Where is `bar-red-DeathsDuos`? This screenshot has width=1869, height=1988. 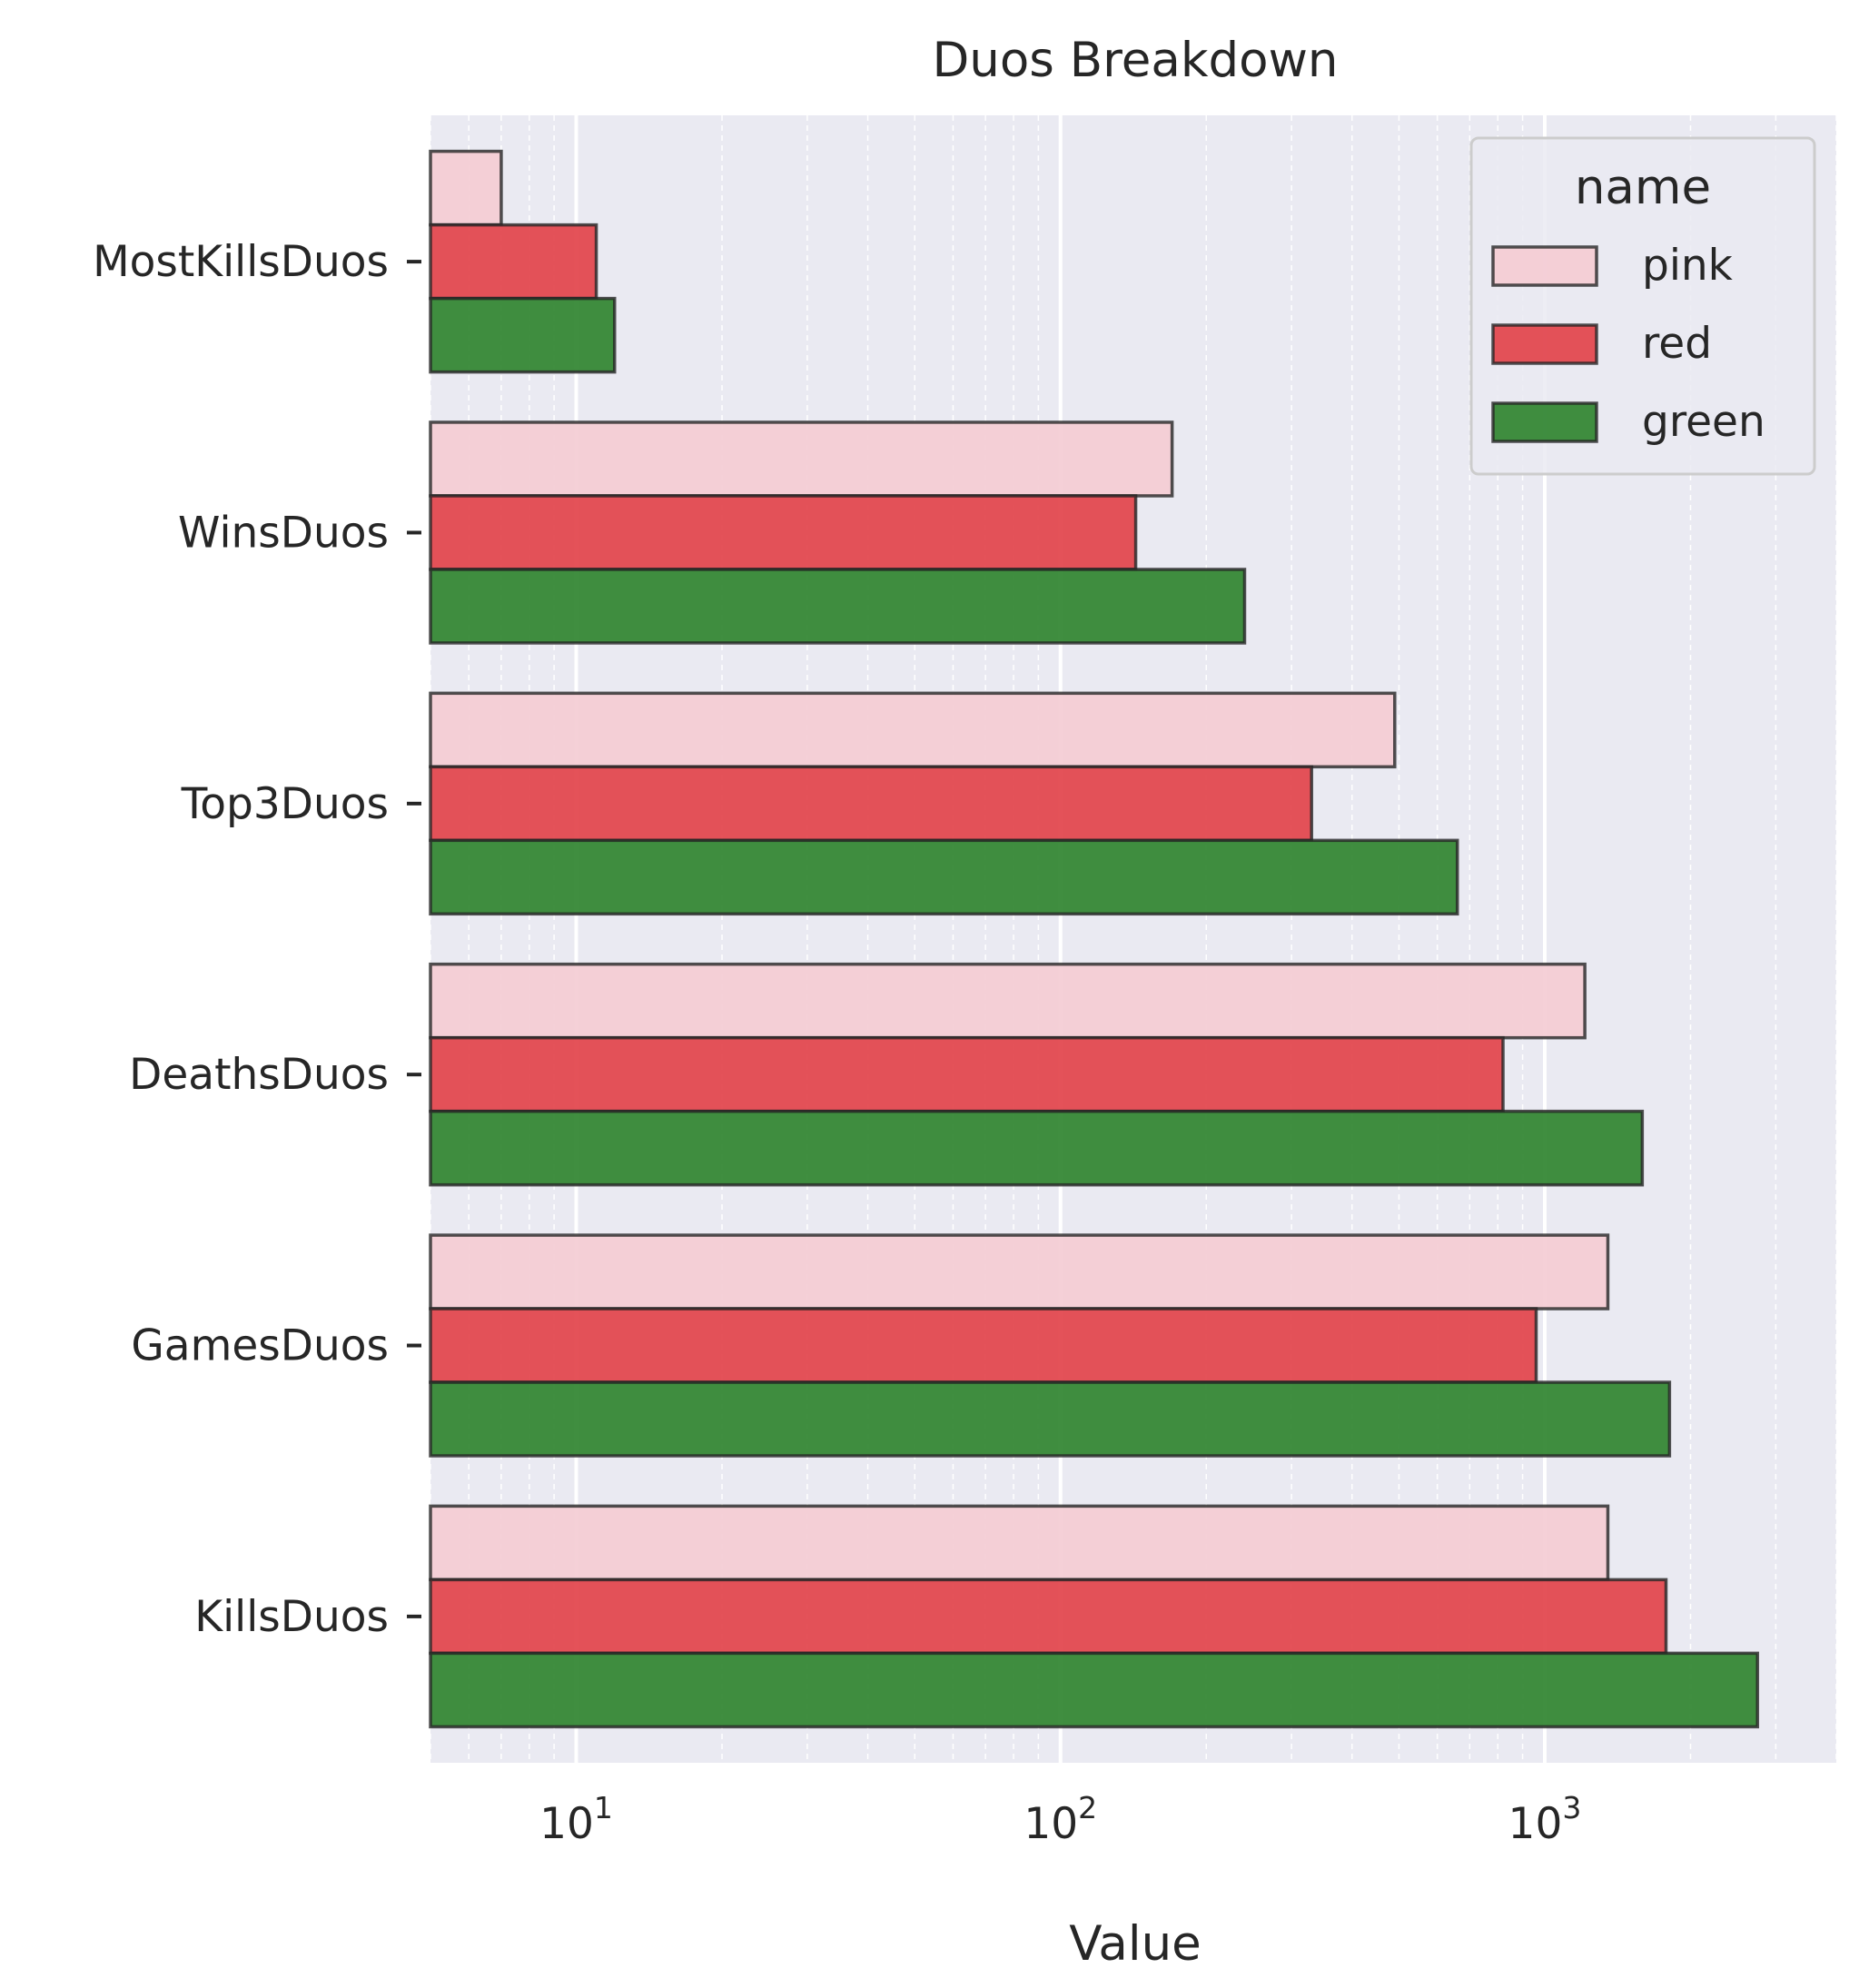
bar-red-DeathsDuos is located at coordinates (967, 1074).